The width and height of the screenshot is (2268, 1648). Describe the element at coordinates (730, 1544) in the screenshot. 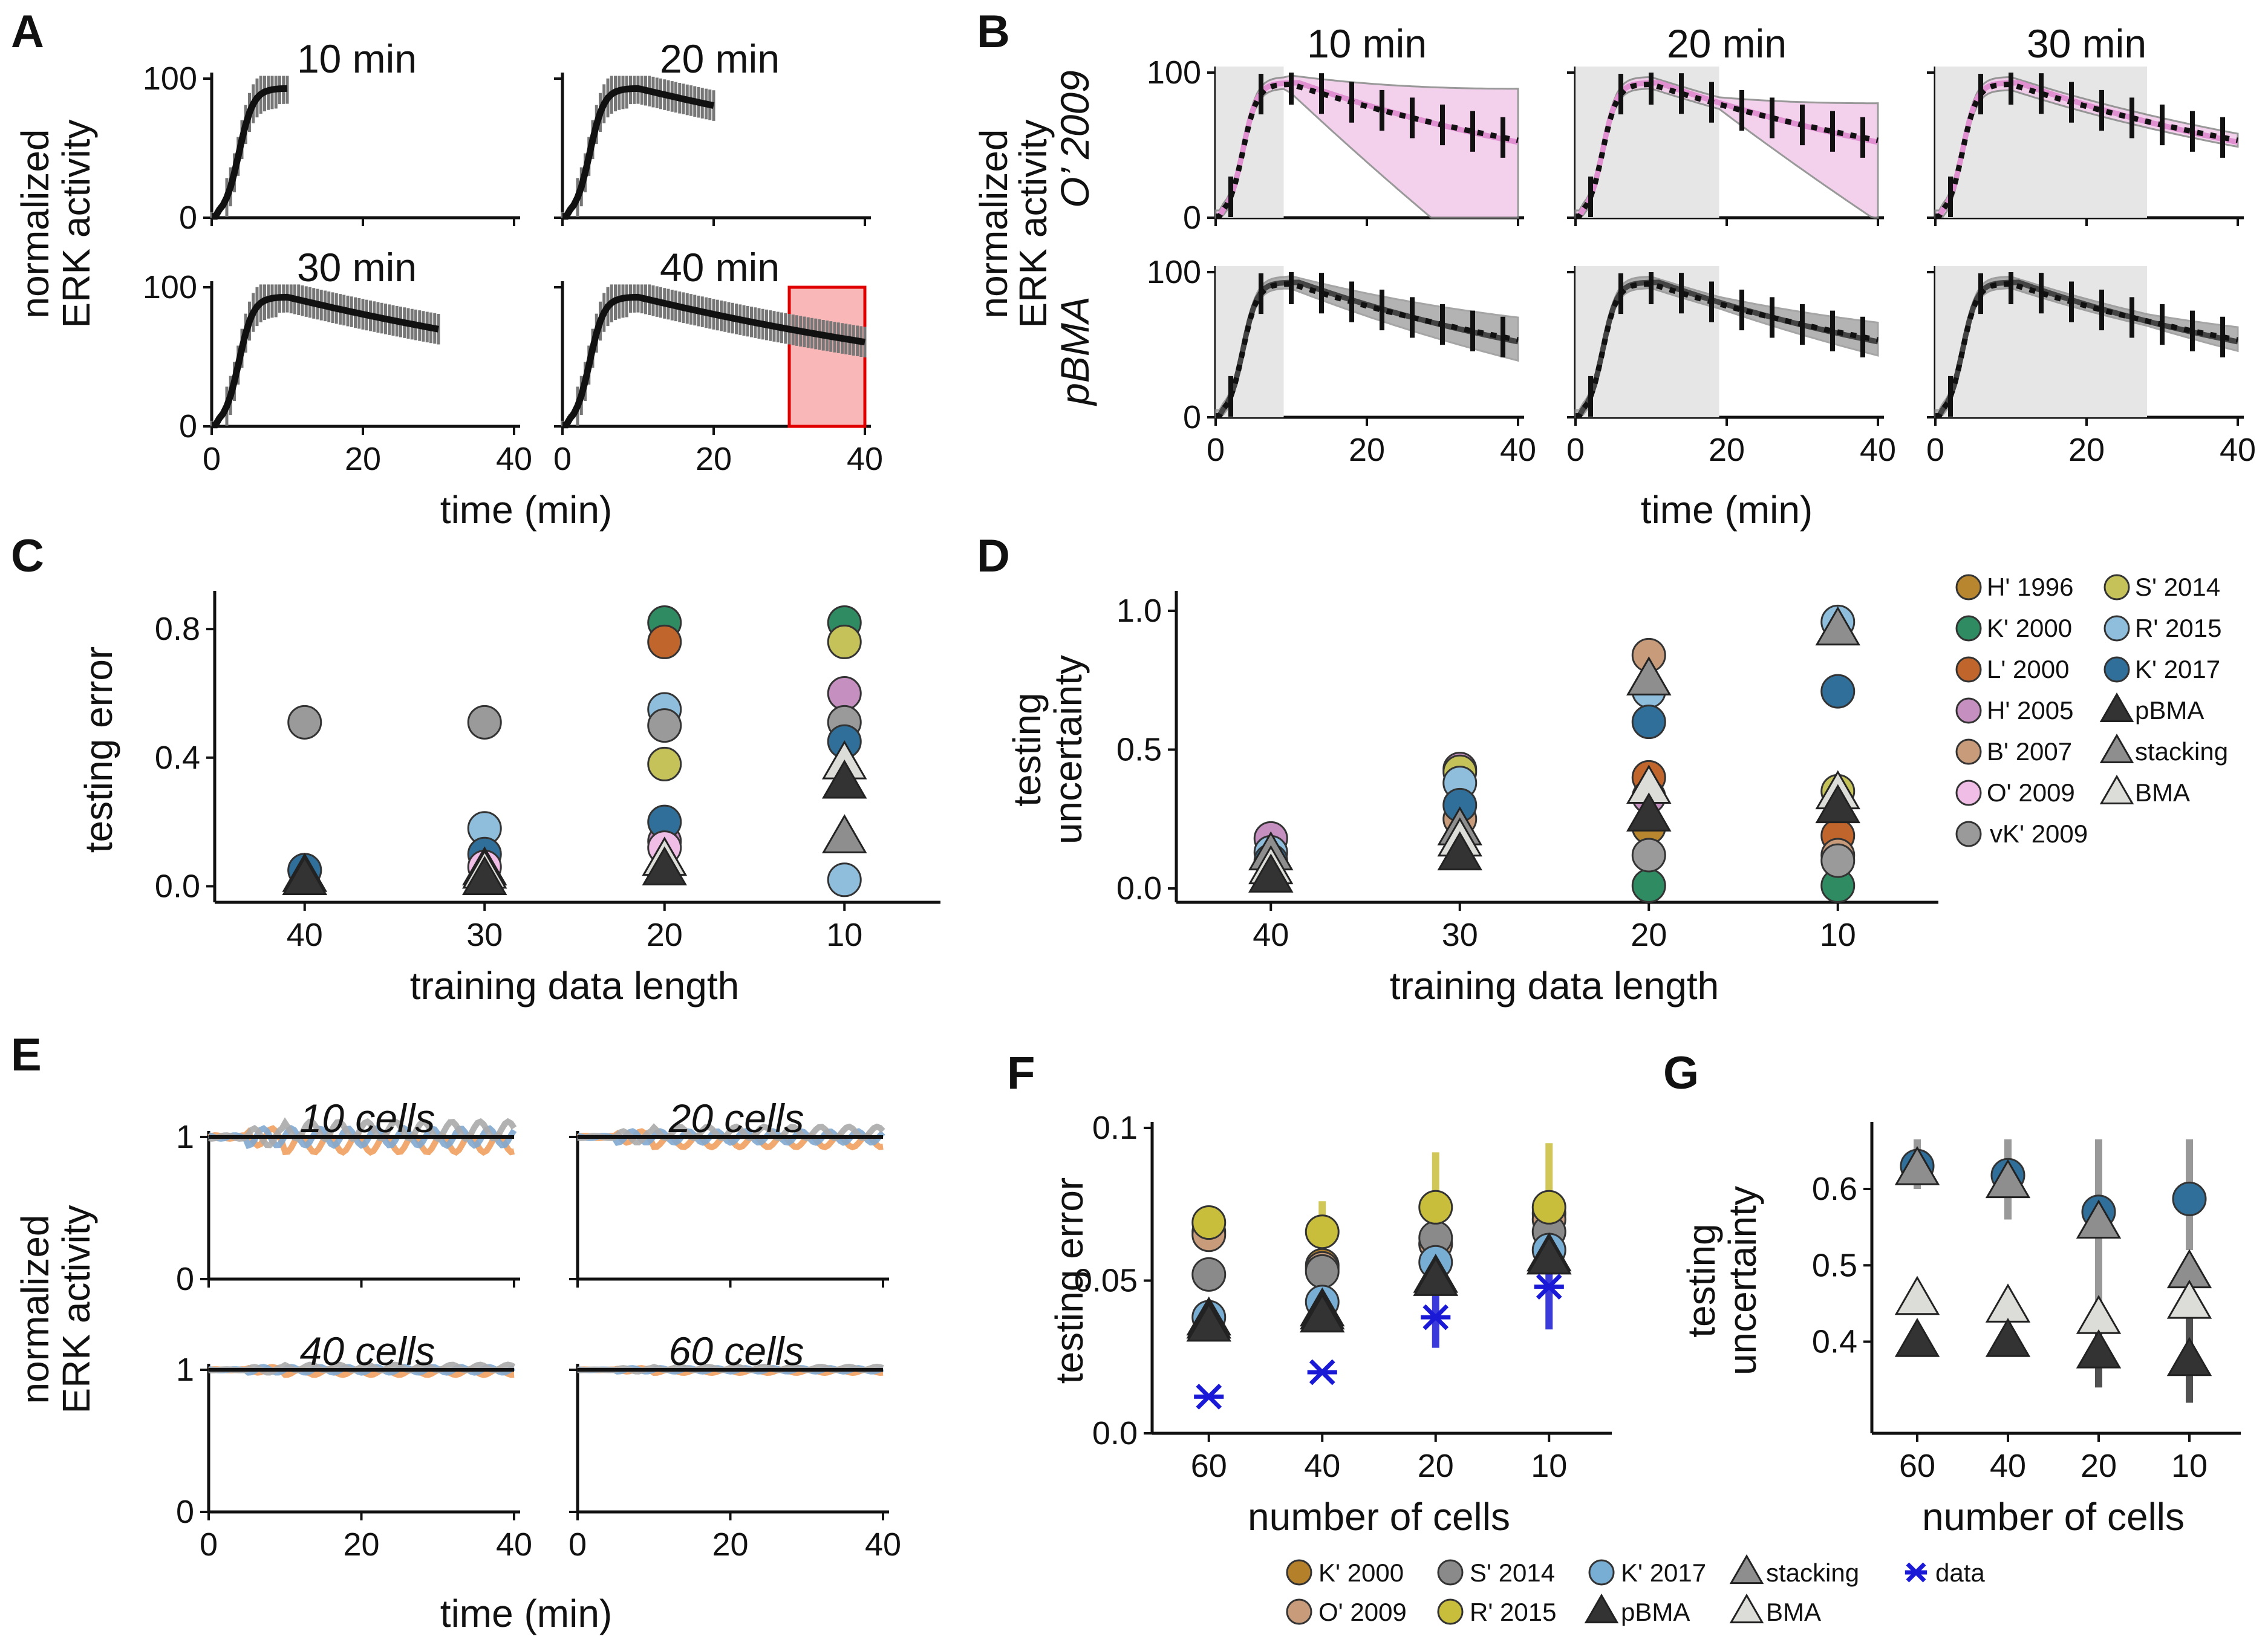

I see `panel-e-sub3-x-tick-label: 20` at that location.